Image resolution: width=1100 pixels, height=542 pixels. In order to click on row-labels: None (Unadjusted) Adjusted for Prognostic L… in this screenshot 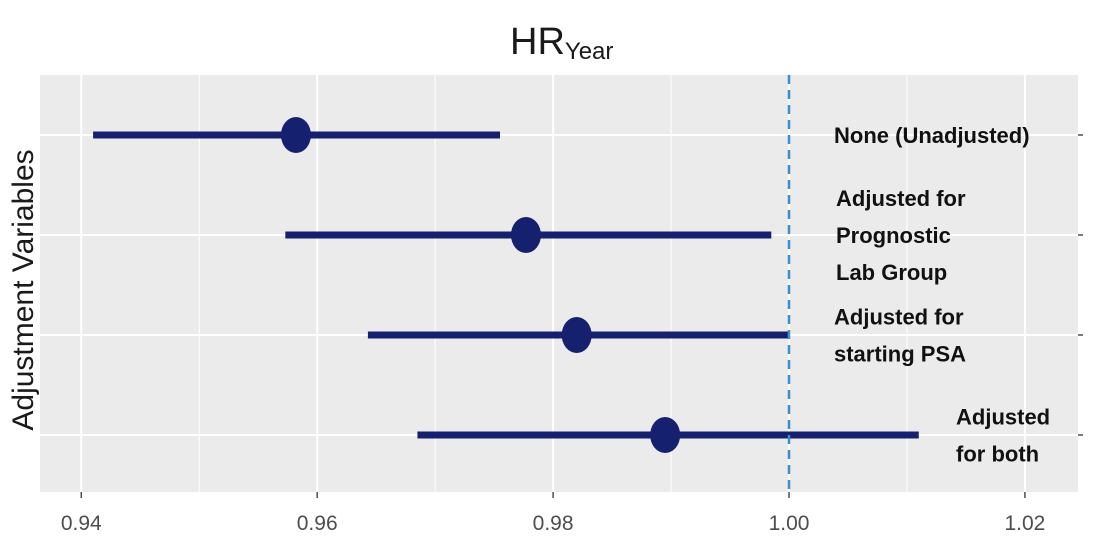, I will do `click(942, 295)`.